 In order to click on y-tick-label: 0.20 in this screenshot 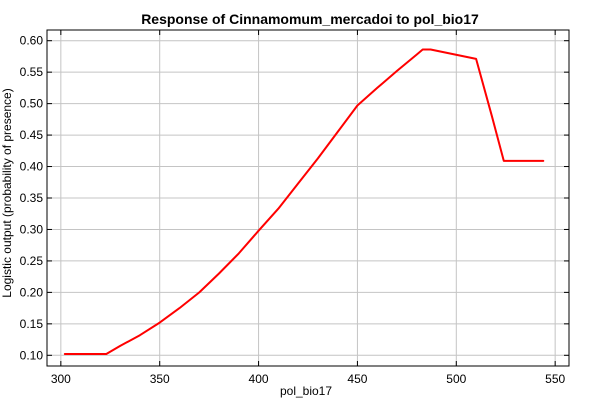, I will do `click(32, 292)`.